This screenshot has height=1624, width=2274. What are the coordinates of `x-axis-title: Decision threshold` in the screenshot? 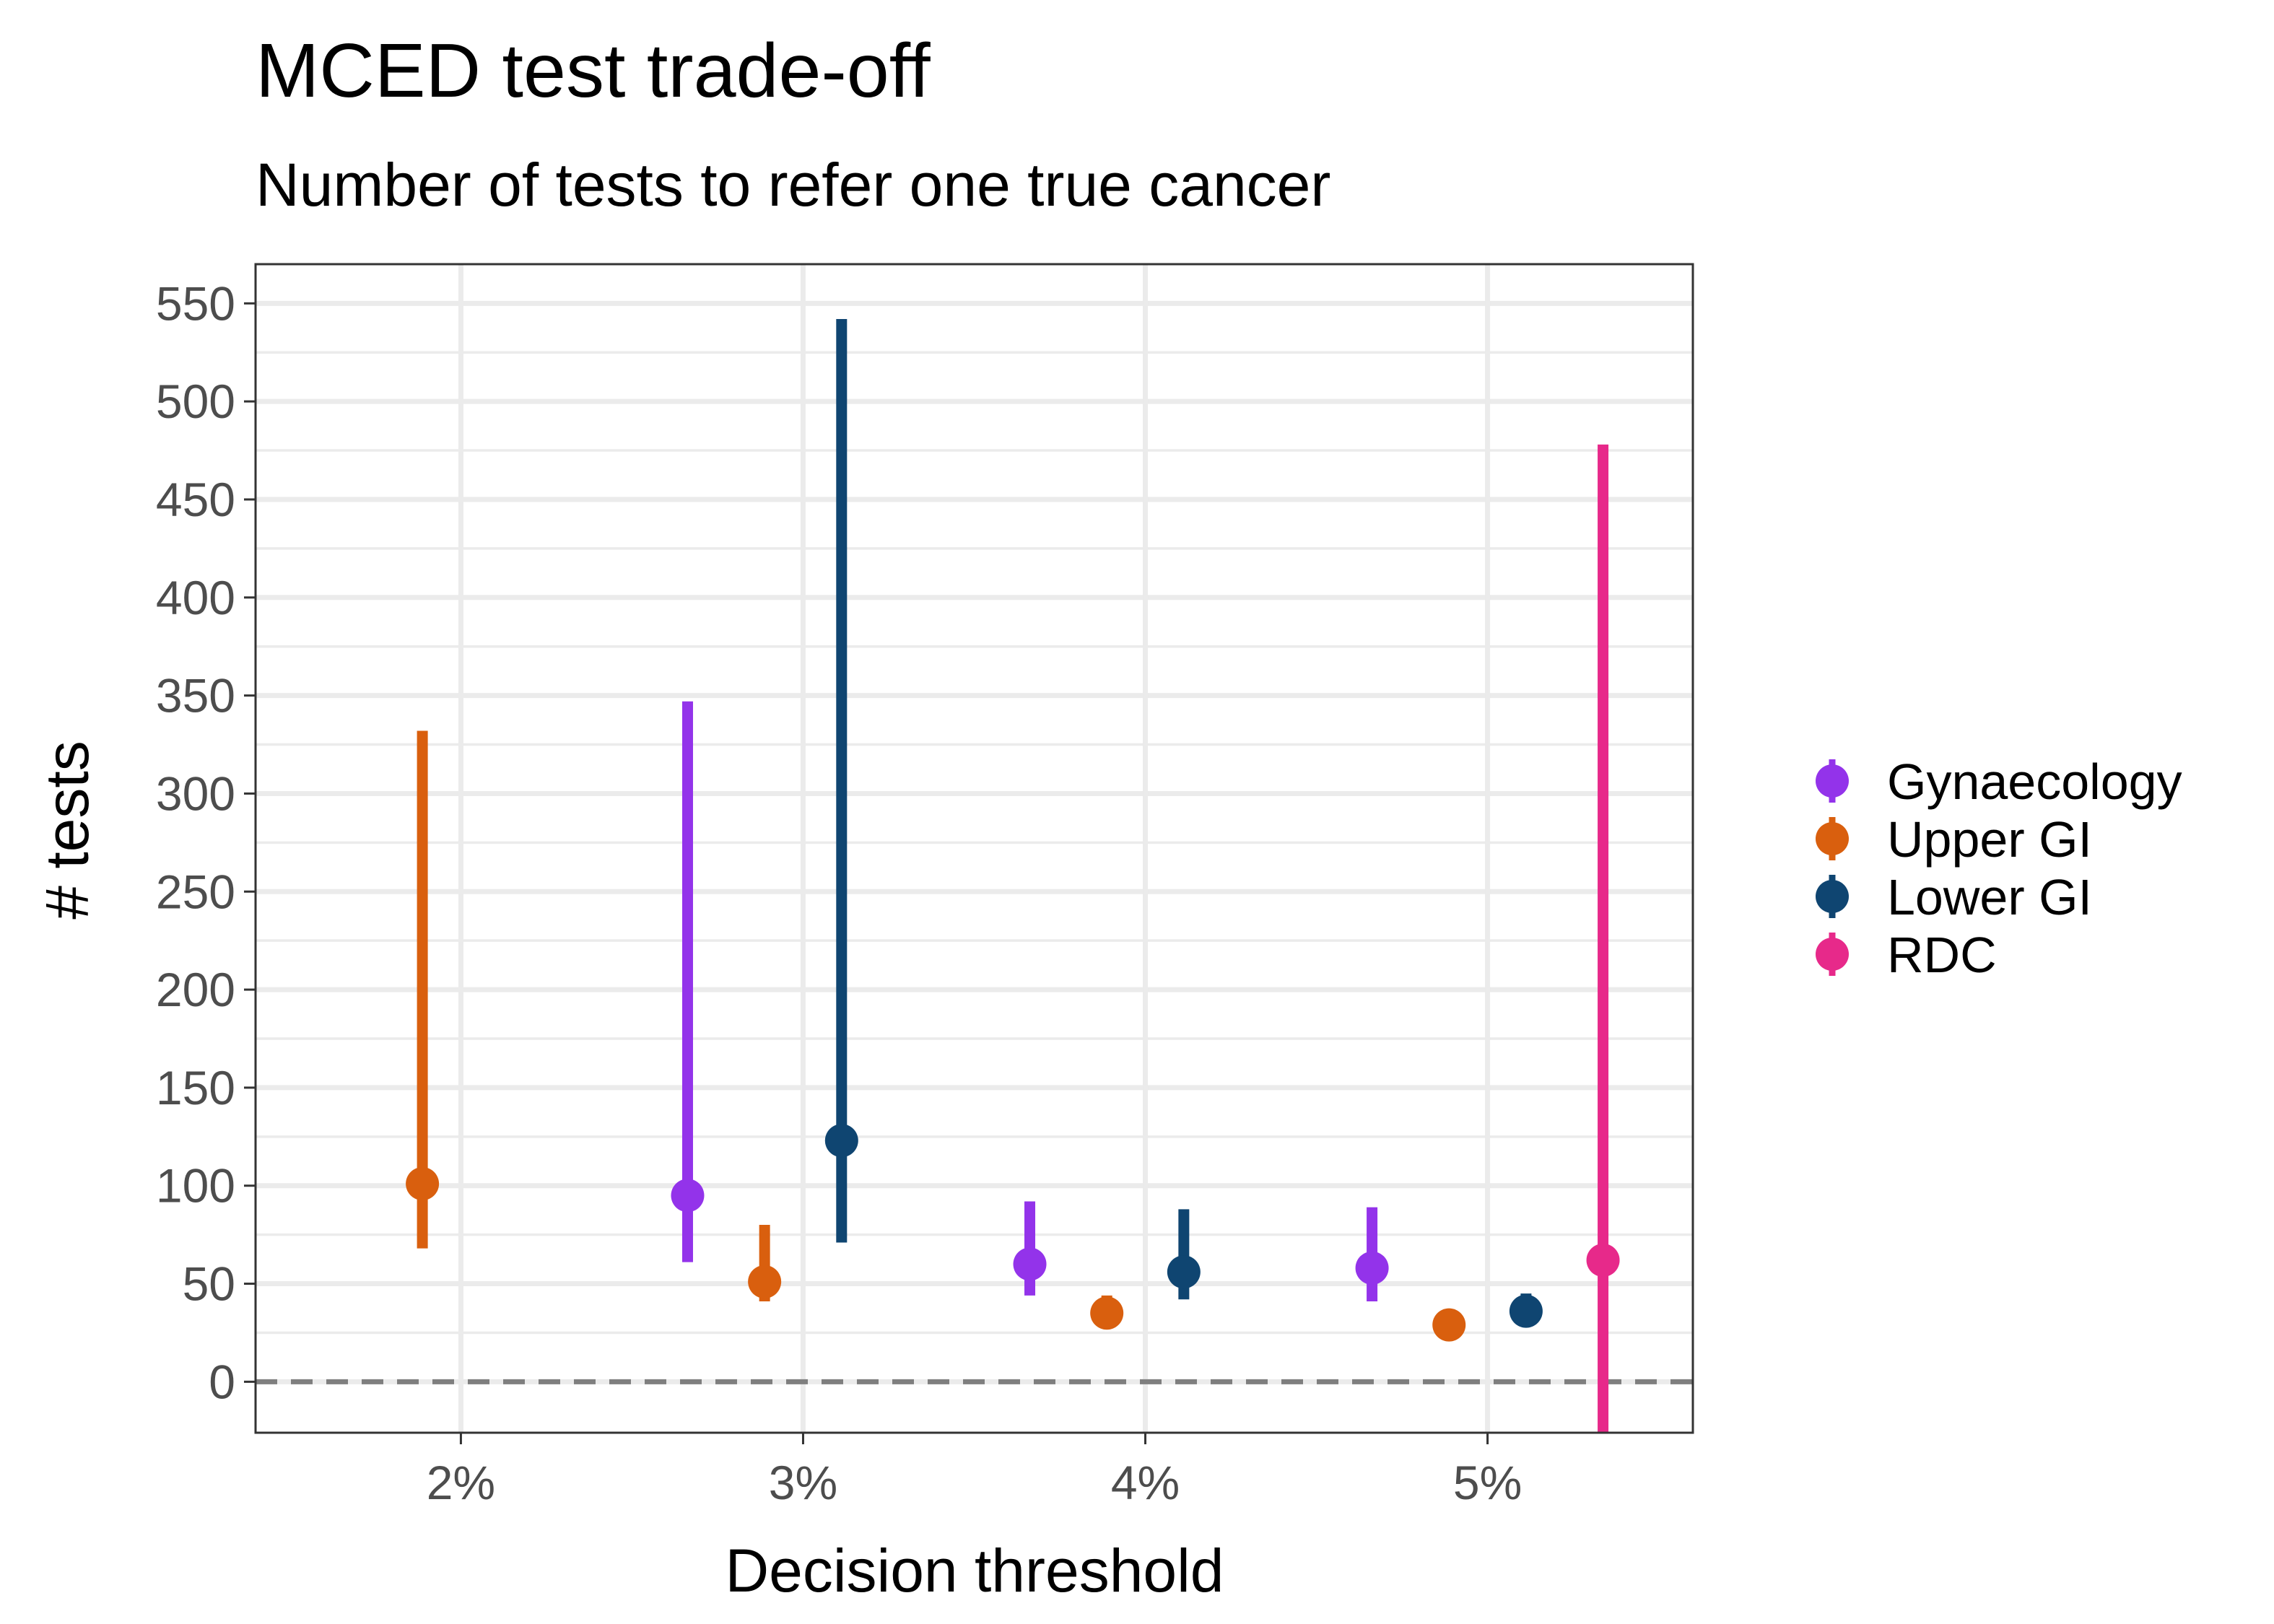 It's located at (975, 1571).